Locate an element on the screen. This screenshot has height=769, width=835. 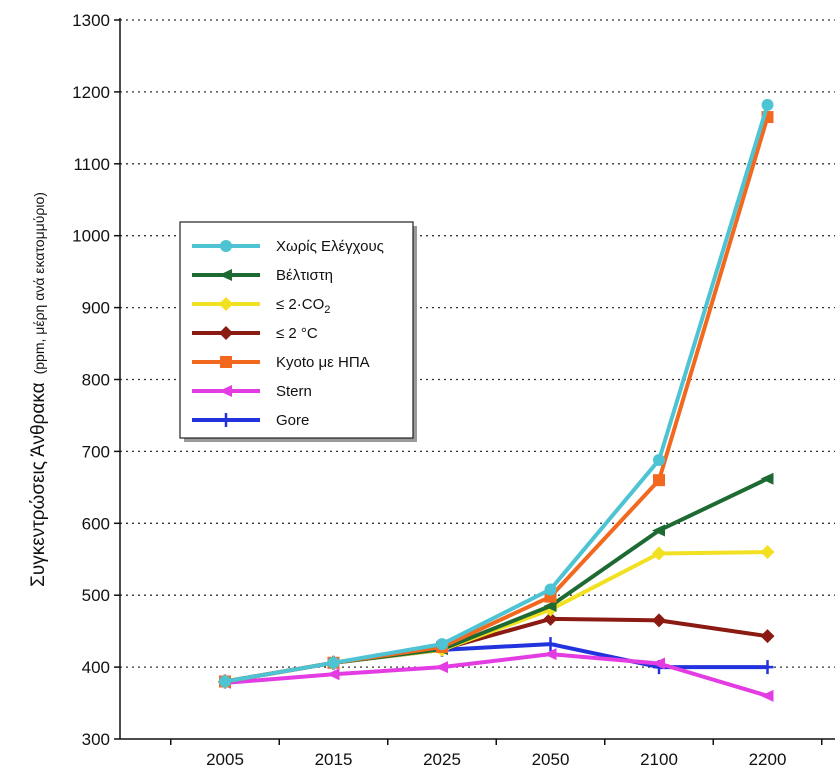
y-tick-label: 1200 is located at coordinates (91, 92).